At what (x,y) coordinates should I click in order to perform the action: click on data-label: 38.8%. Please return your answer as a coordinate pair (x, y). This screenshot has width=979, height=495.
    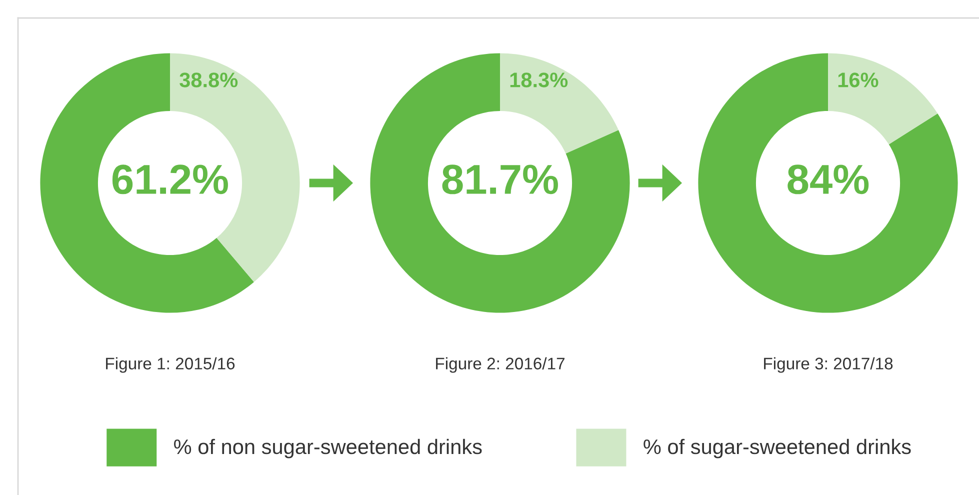
    Looking at the image, I should click on (209, 80).